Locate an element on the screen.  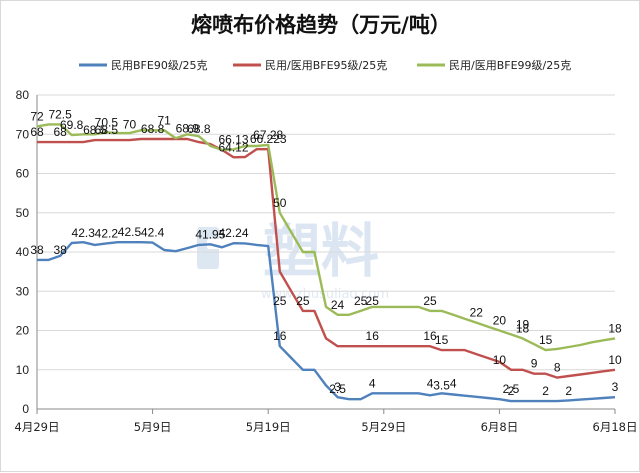
data-label-s3: 70.5 is located at coordinates (107, 122).